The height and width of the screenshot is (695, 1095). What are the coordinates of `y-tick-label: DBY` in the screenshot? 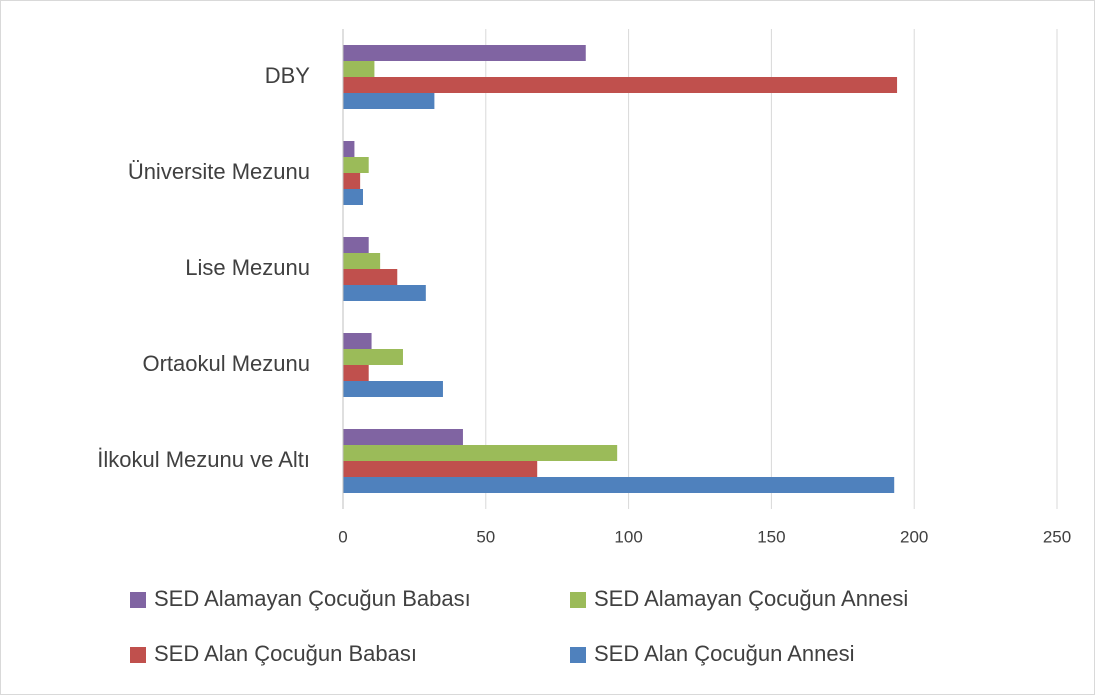 It's located at (288, 75).